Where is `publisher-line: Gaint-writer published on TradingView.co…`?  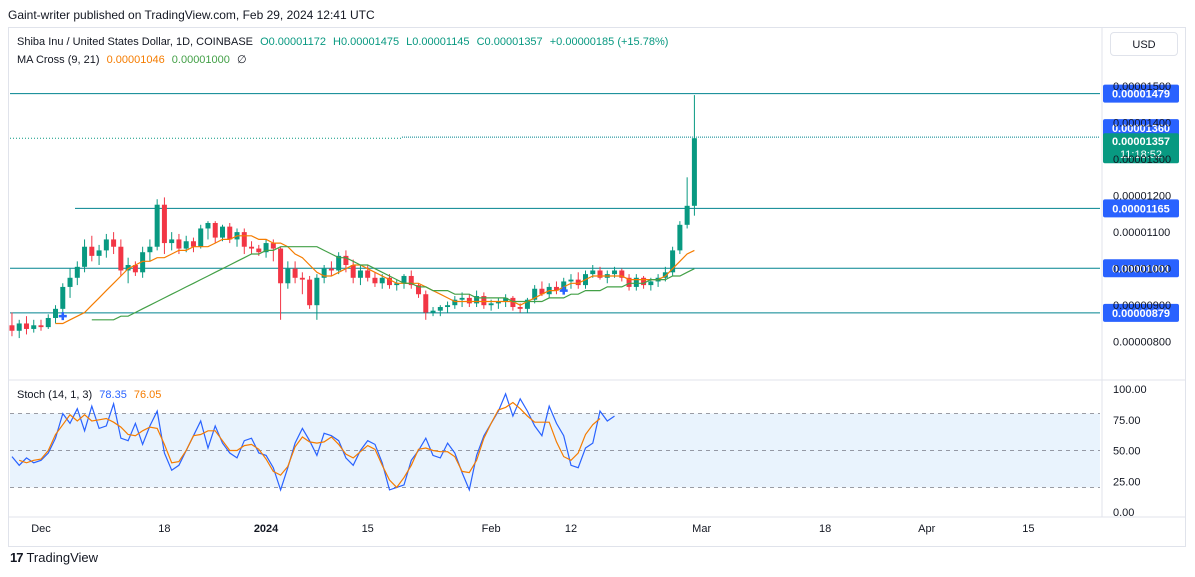
publisher-line: Gaint-writer published on TradingView.co… is located at coordinates (191, 15).